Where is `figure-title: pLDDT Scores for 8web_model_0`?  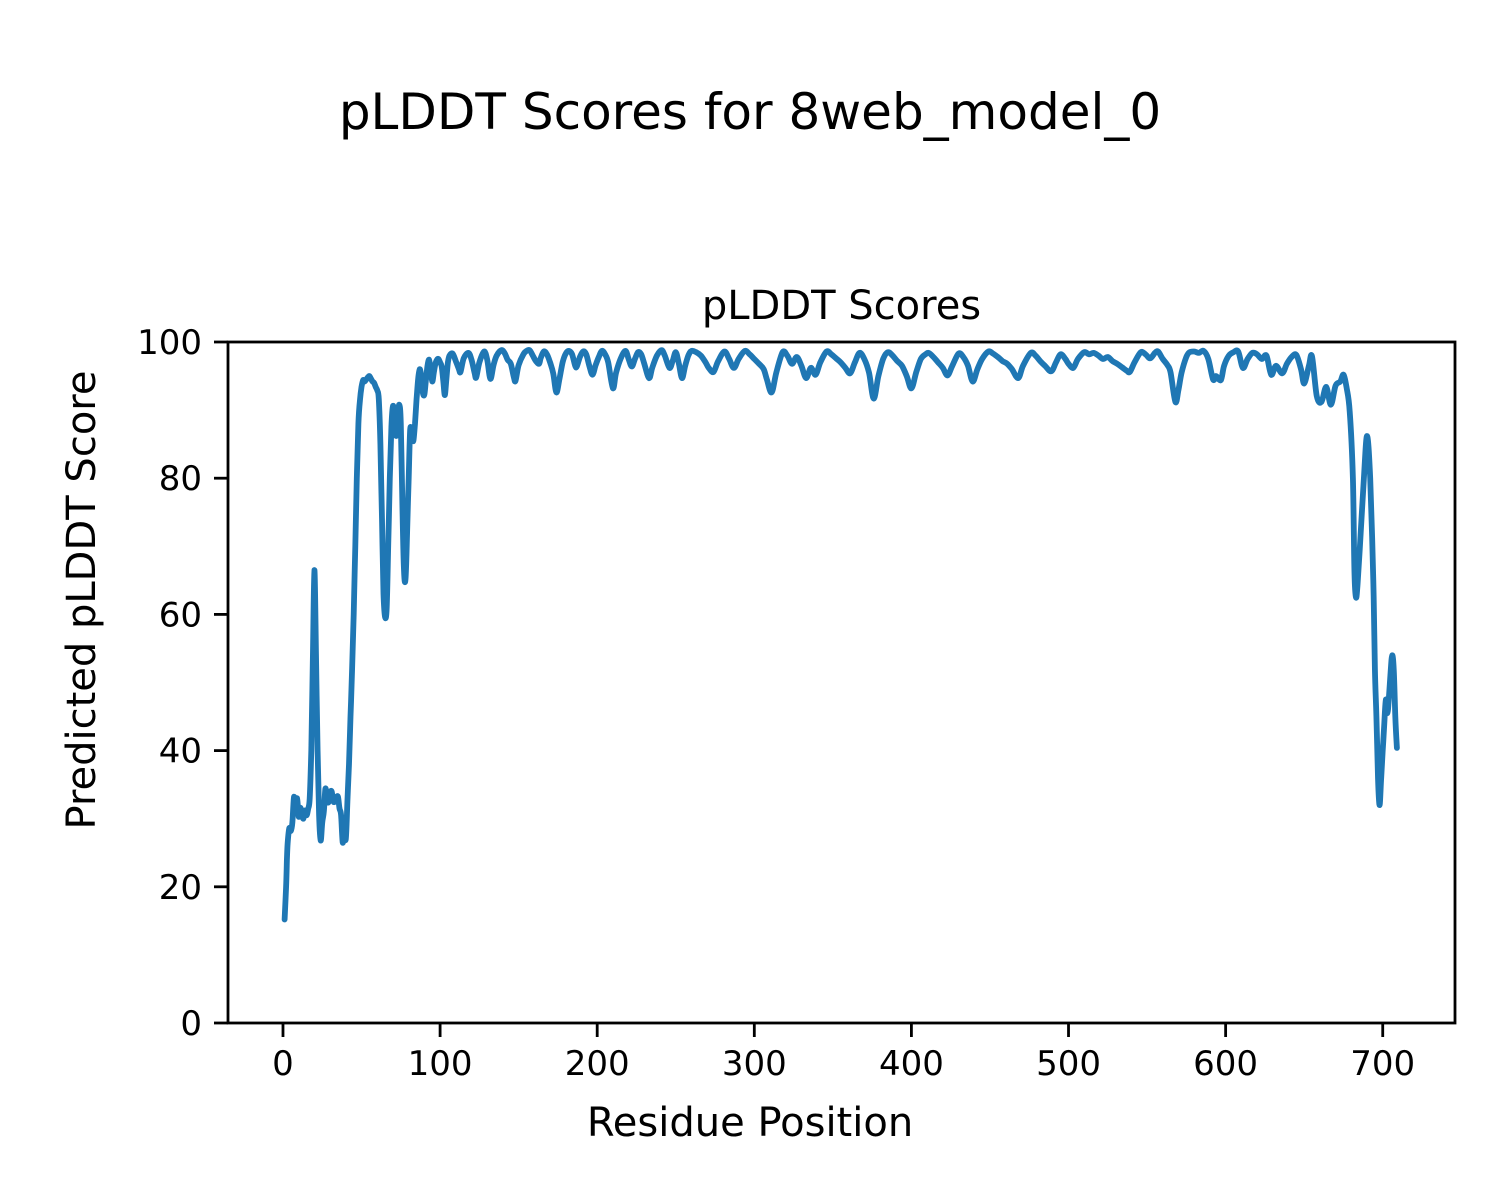
figure-title: pLDDT Scores for 8web_model_0 is located at coordinates (750, 112).